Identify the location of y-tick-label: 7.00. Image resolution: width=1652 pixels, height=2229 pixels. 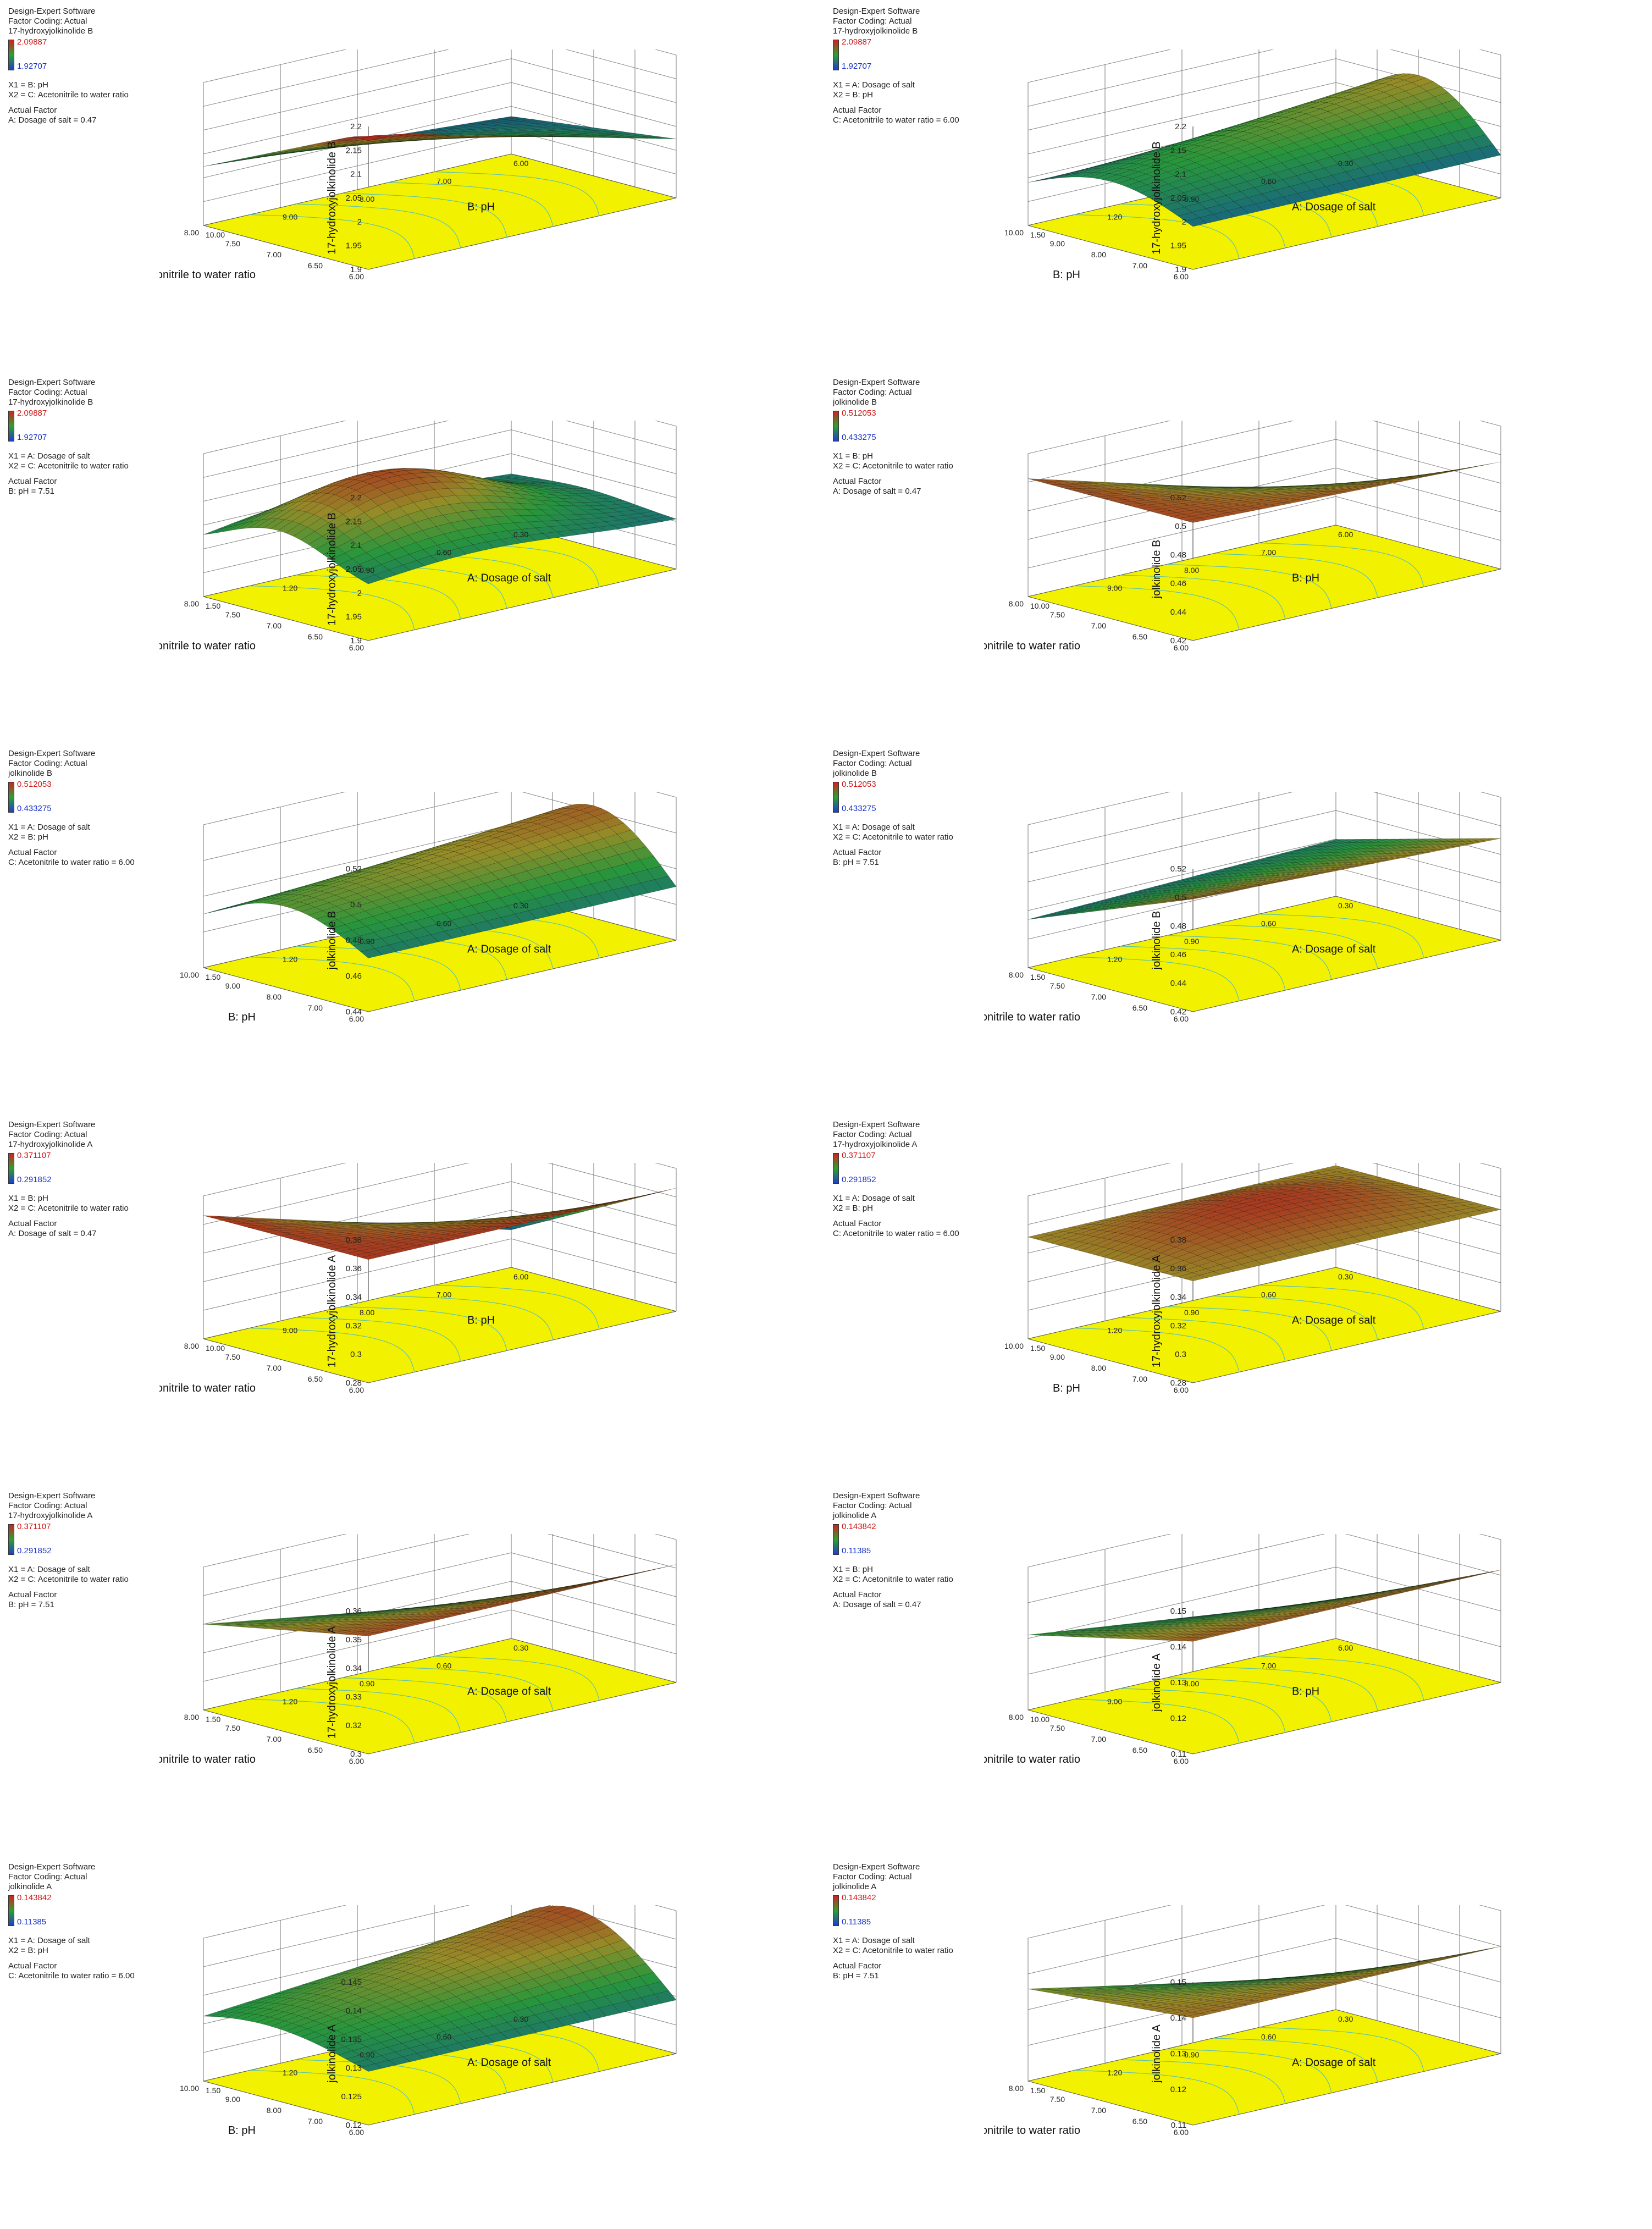
(444, 1294).